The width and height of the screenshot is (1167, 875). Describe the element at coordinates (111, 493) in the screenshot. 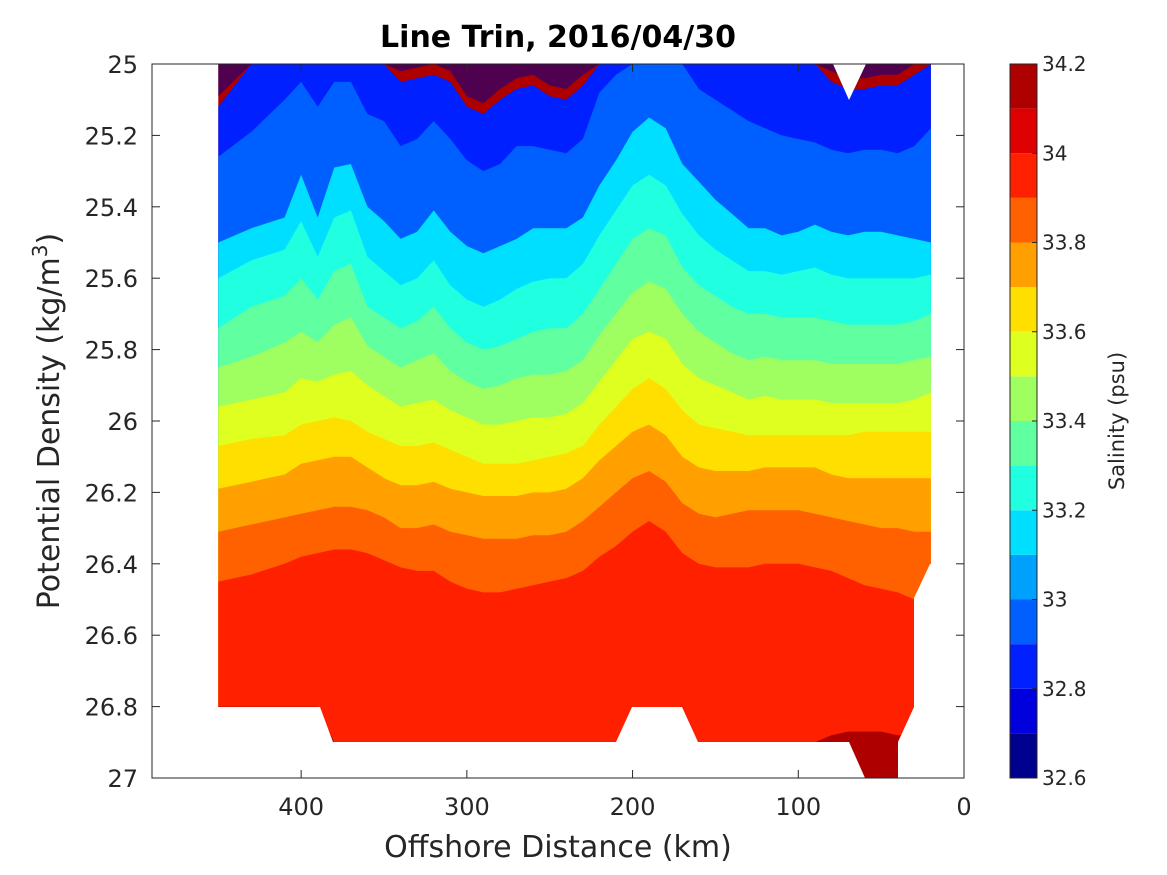

I see `y-tick-label: 26.2` at that location.